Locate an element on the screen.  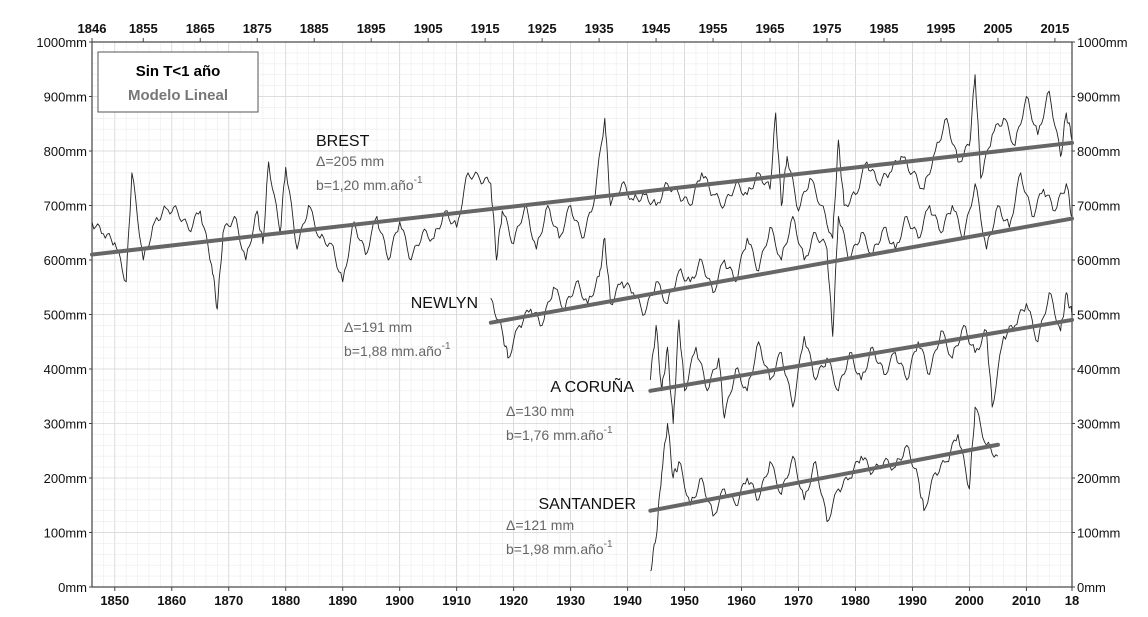
x-tick-label-top: 1885 is located at coordinates (314, 28).